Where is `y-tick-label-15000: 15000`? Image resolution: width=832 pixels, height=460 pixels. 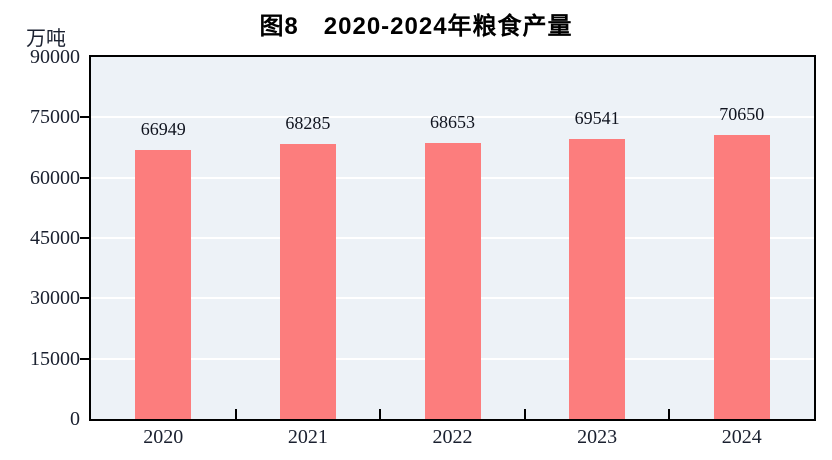 y-tick-label-15000: 15000 is located at coordinates (55, 358).